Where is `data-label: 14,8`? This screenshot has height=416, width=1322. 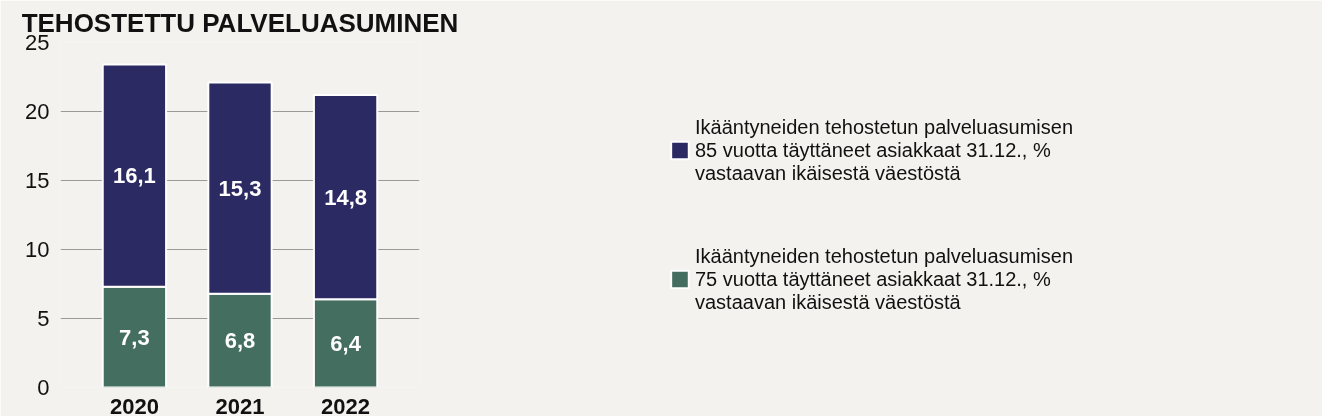 data-label: 14,8 is located at coordinates (346, 197).